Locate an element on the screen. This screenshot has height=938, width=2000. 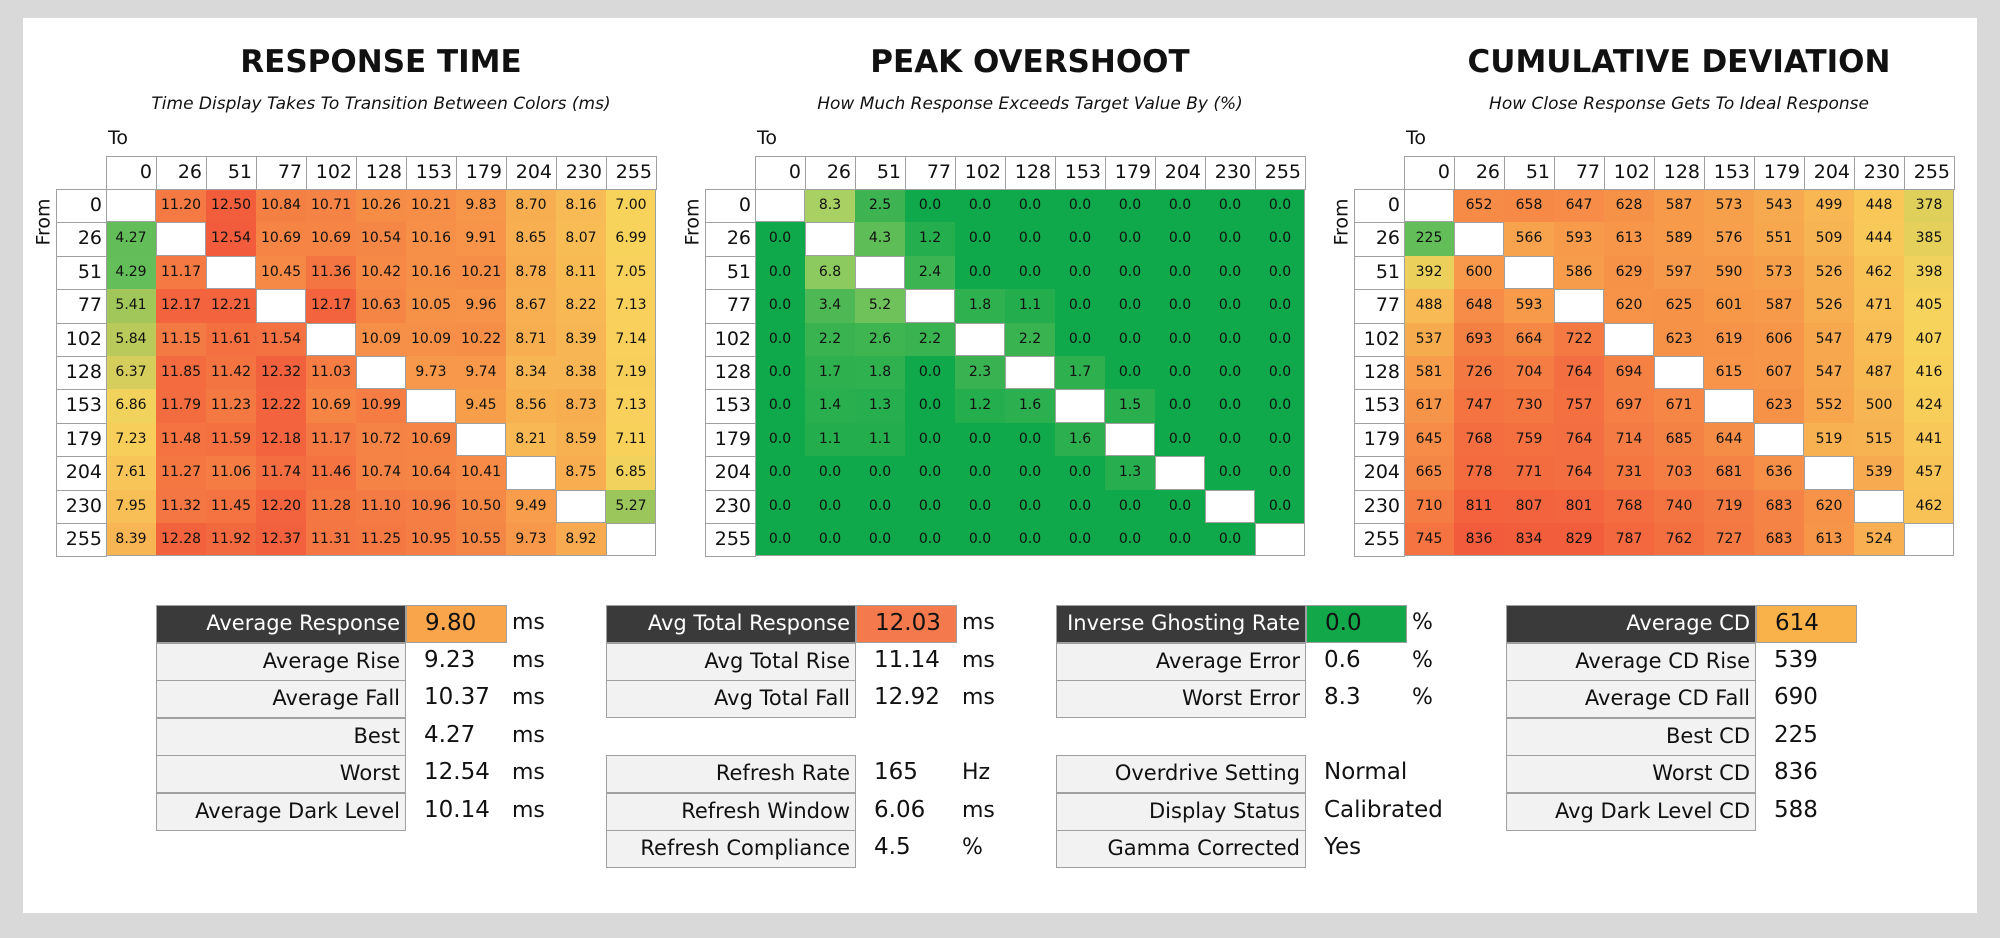
heat-cell: 1.7 is located at coordinates (830, 373).